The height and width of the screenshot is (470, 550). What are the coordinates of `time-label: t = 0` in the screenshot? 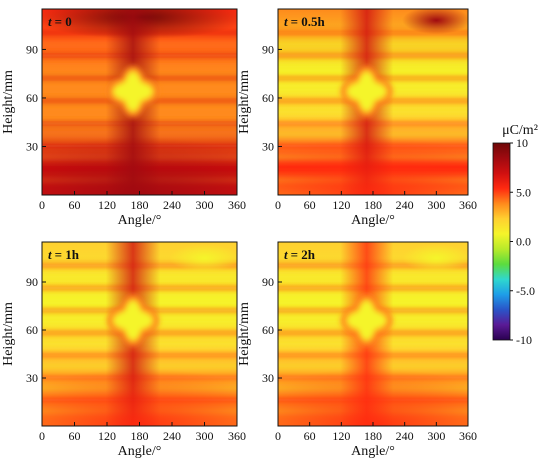 It's located at (60, 21).